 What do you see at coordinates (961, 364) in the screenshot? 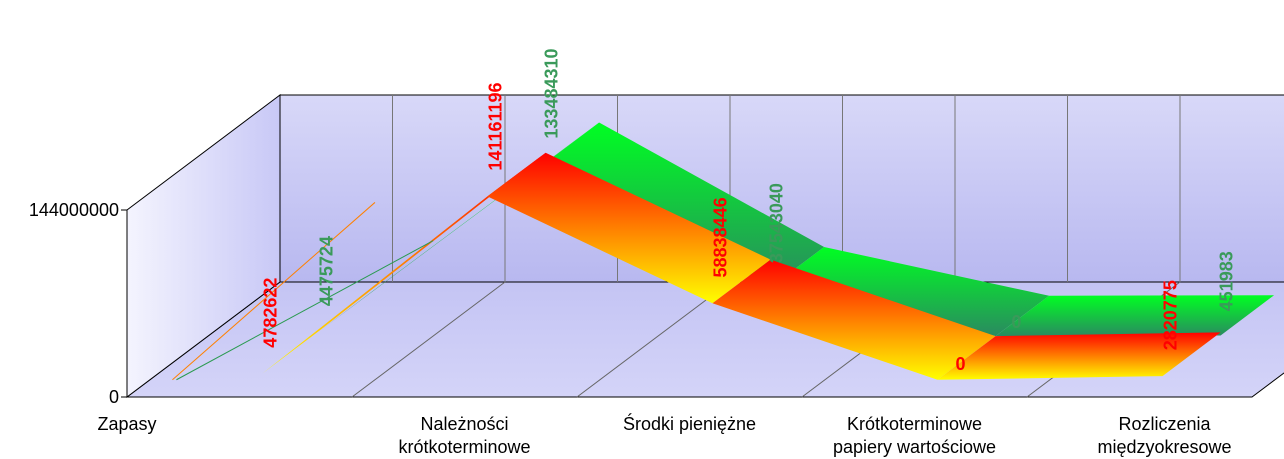
I see `value-label-31-XII-2012-3: 0` at bounding box center [961, 364].